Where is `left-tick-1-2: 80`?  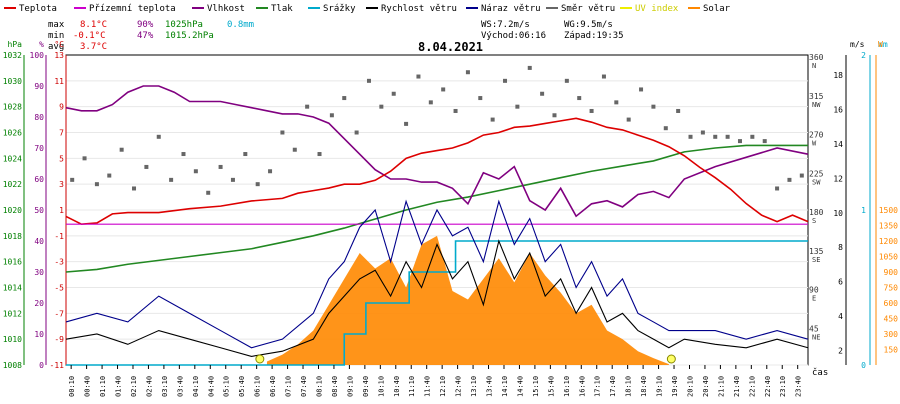 left-tick-1-2: 80 is located at coordinates (39, 117).